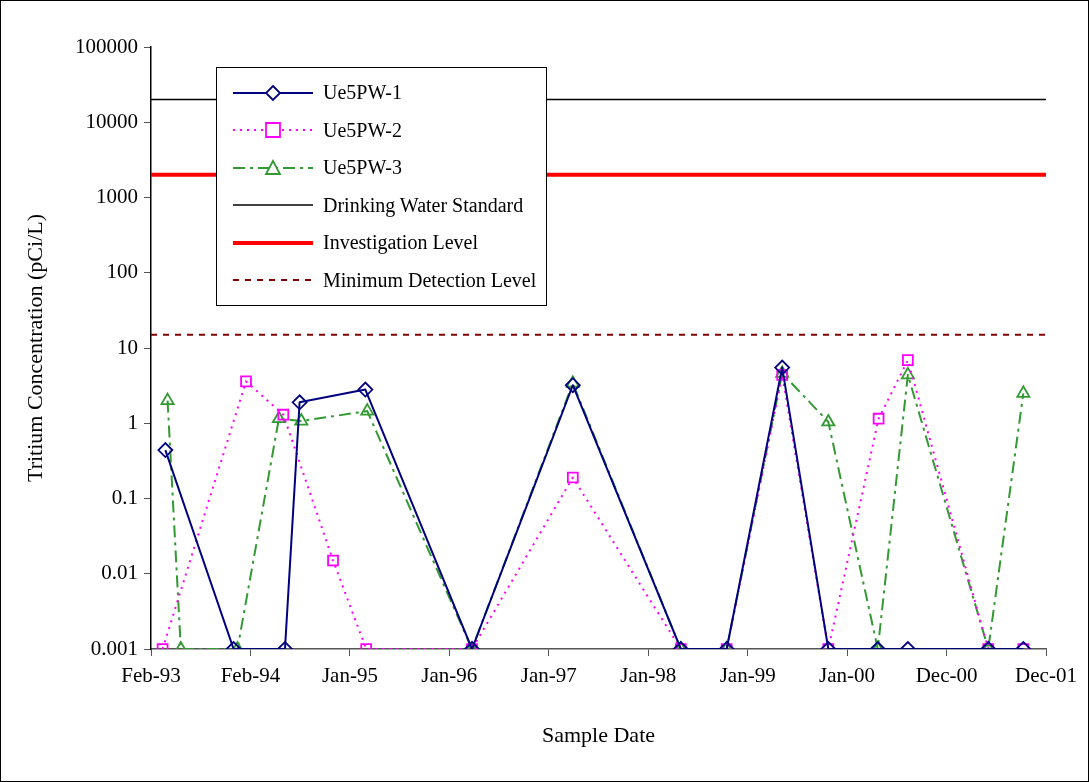  What do you see at coordinates (362, 93) in the screenshot?
I see `legend-label: Ue5PW-1` at bounding box center [362, 93].